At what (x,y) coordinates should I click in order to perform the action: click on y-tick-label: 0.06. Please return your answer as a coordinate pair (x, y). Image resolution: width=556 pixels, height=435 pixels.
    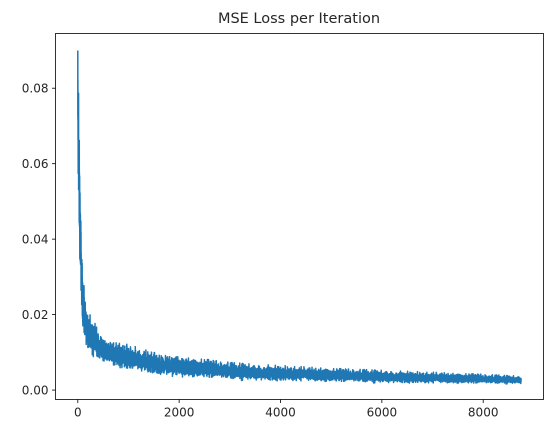
    Looking at the image, I should click on (35, 164).